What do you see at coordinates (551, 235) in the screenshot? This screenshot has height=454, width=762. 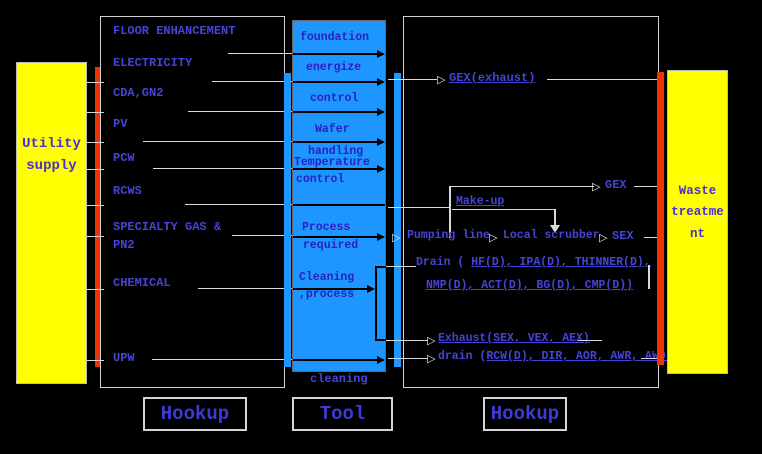 I see `local-scrubber-label: Local scrubber` at bounding box center [551, 235].